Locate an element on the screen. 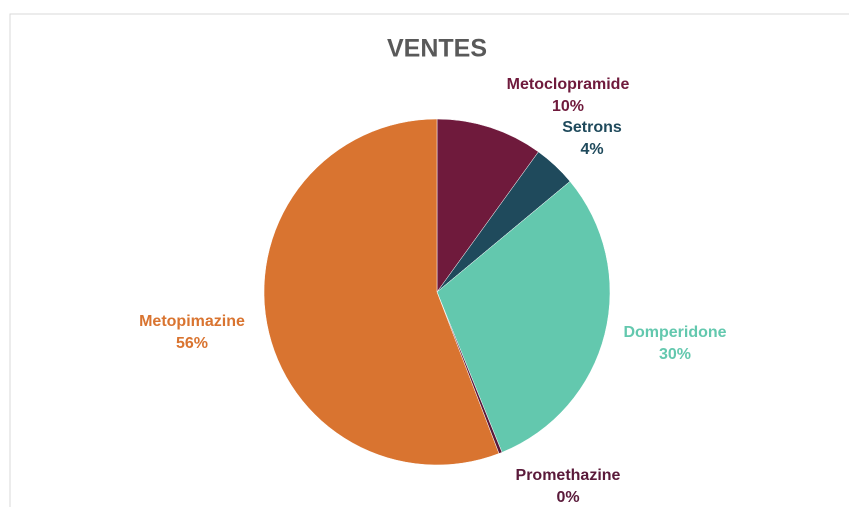 This screenshot has width=849, height=507. slice-label: Setrons is located at coordinates (592, 127).